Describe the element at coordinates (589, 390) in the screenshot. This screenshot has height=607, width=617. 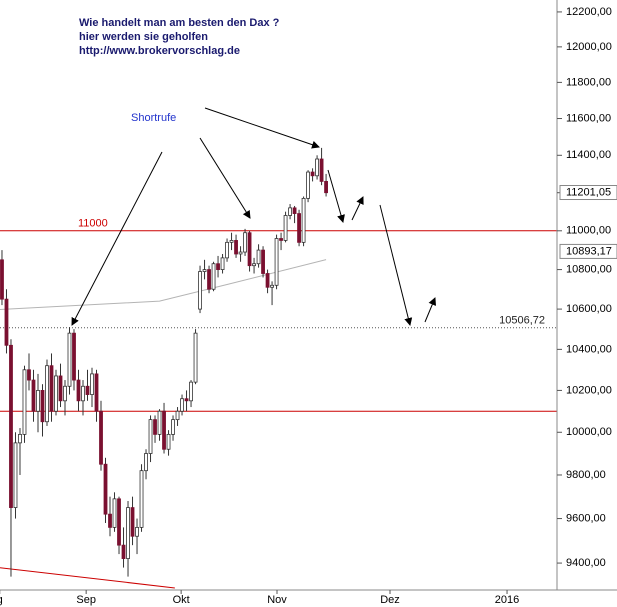
I see `y-tick-label: 10200,00` at that location.